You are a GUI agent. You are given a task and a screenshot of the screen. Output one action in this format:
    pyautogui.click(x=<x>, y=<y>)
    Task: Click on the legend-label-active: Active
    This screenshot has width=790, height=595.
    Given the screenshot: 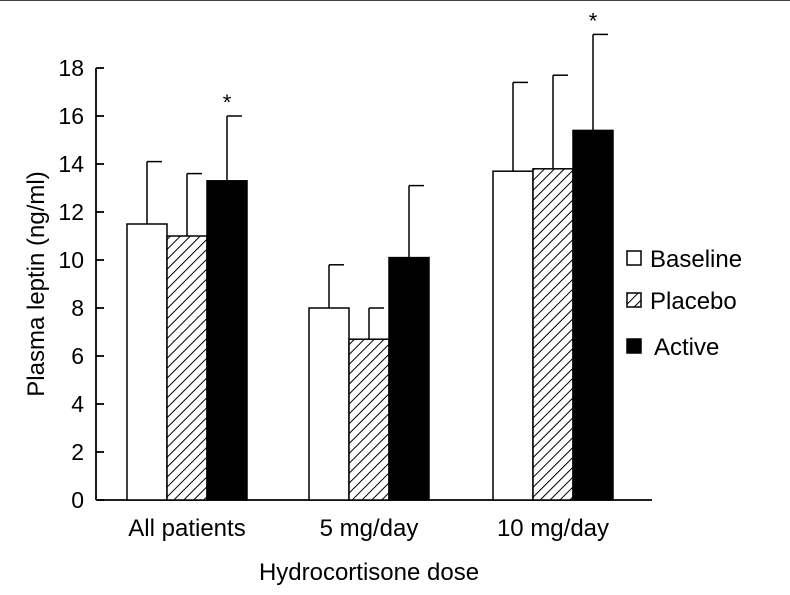 What is the action you would take?
    pyautogui.click(x=686, y=347)
    